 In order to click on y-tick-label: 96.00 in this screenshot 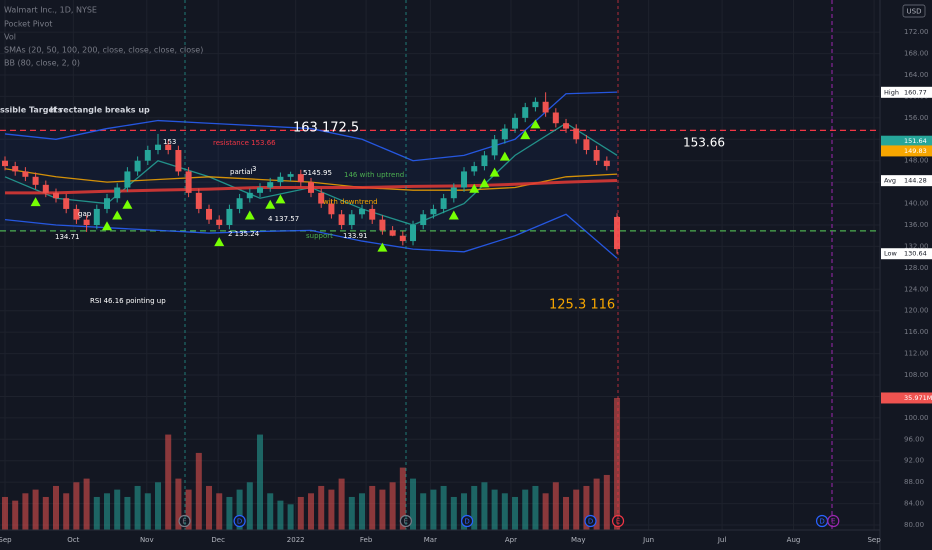, I will do `click(914, 439)`.